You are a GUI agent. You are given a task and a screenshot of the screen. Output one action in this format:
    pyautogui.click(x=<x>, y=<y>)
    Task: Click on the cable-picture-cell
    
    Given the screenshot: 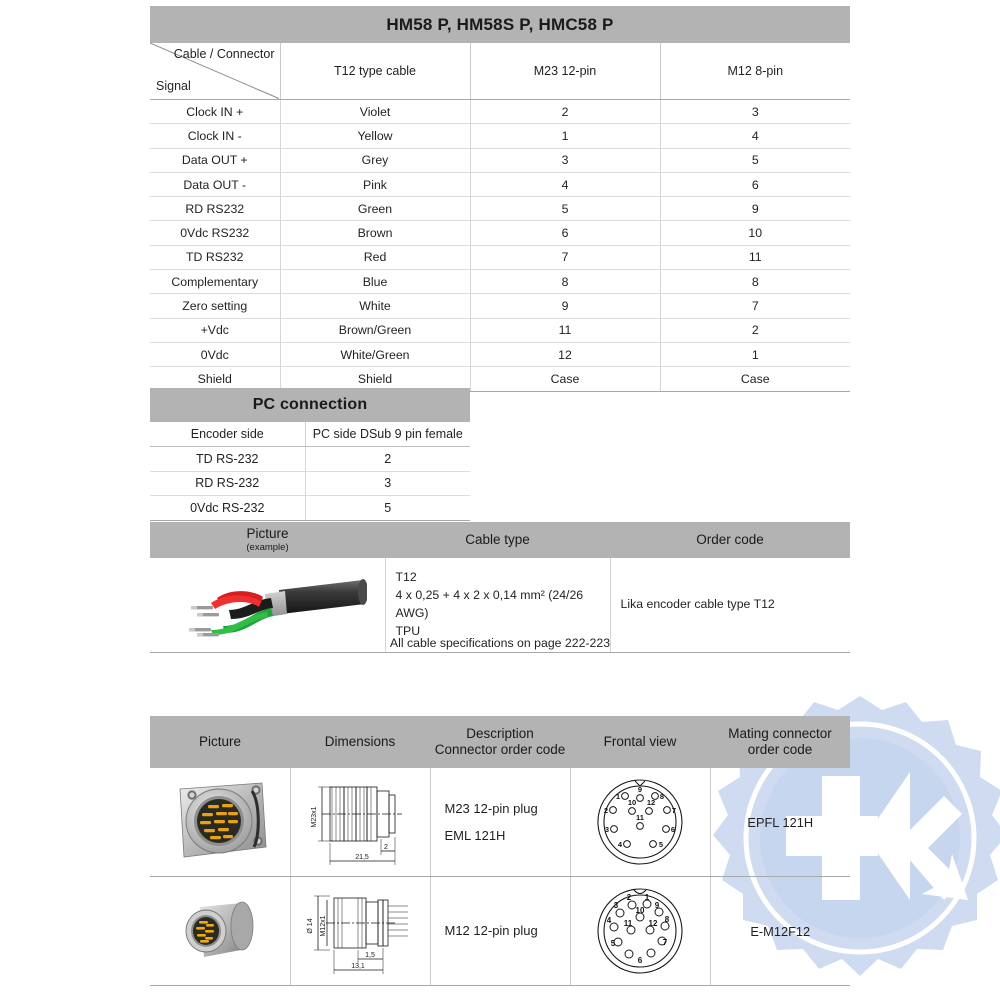 What is the action you would take?
    pyautogui.click(x=267, y=605)
    